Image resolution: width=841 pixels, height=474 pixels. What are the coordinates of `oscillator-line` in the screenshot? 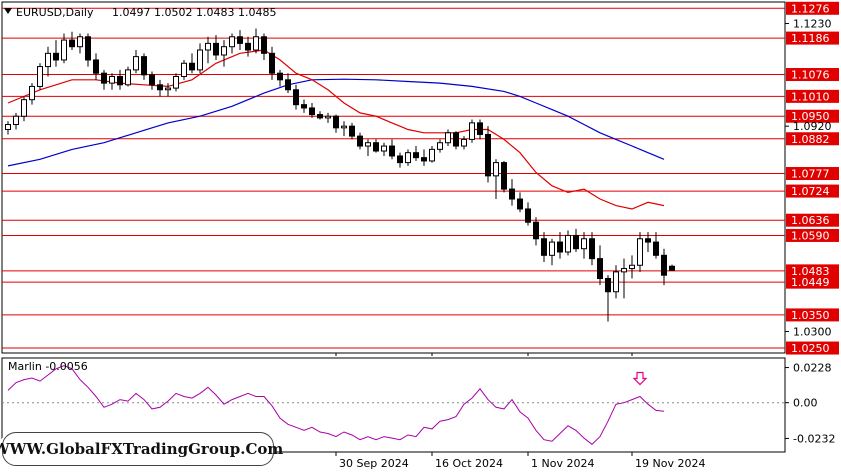 It's located at (336, 405).